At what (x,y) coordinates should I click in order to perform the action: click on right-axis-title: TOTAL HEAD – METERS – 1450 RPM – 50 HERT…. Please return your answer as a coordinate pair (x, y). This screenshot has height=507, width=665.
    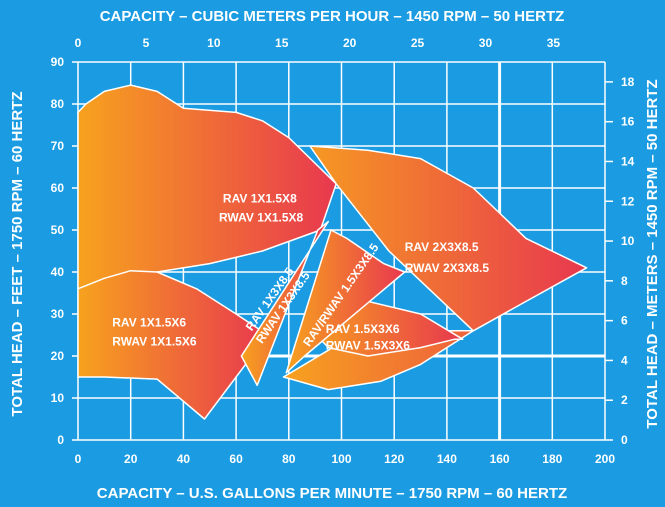
    Looking at the image, I should click on (652, 253).